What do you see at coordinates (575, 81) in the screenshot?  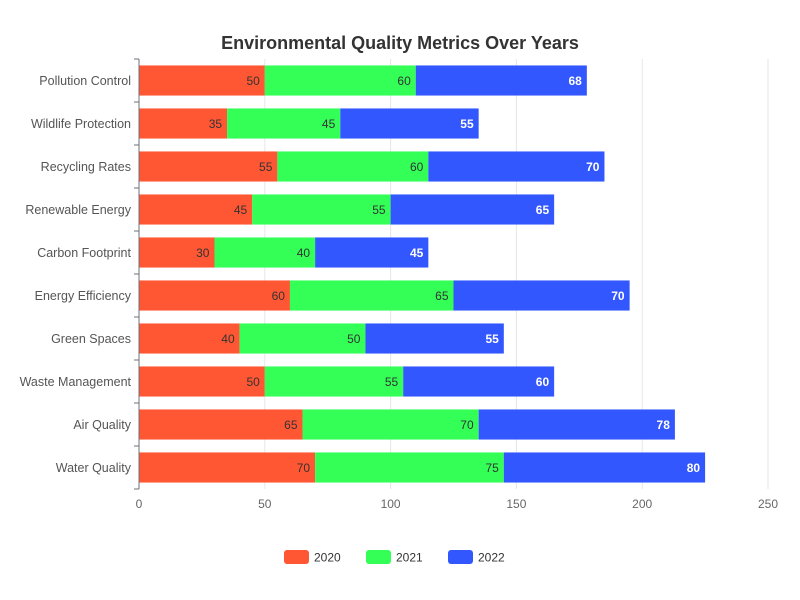 I see `data-label: 68` at bounding box center [575, 81].